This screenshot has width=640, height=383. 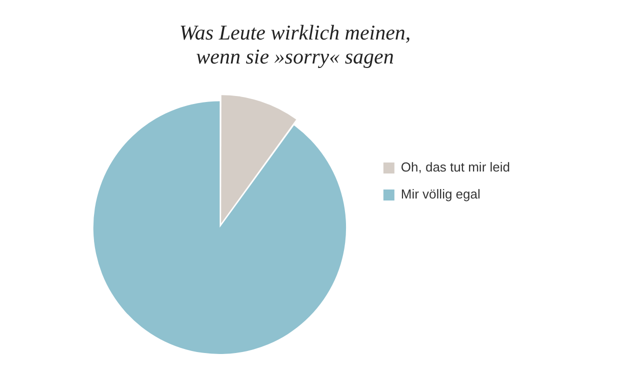 What do you see at coordinates (455, 167) in the screenshot?
I see `legend-label: Oh, das tut mir leid` at bounding box center [455, 167].